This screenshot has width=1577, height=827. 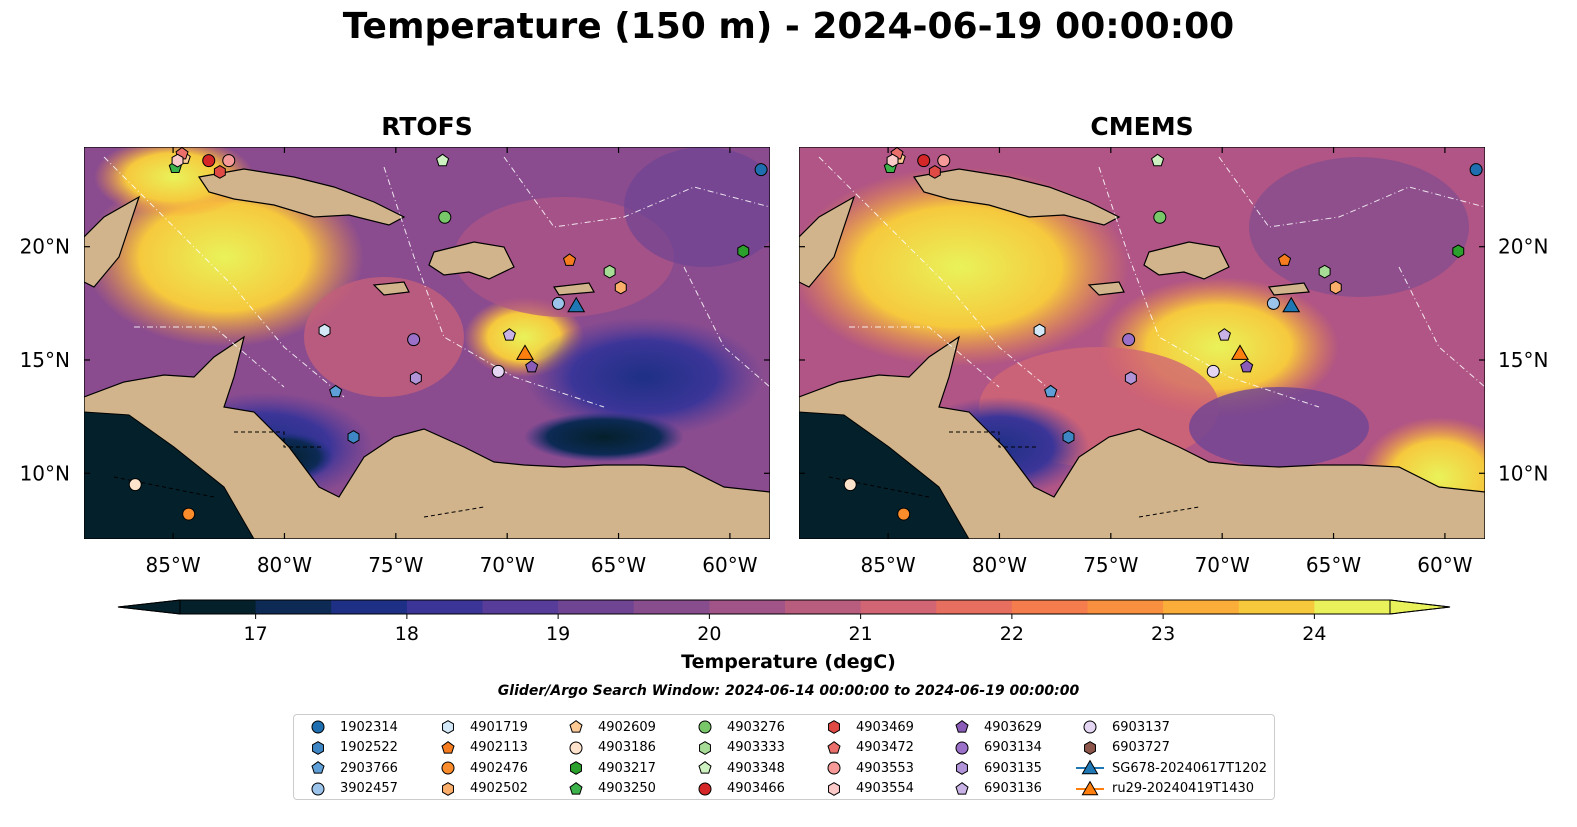 What do you see at coordinates (1240, 352) in the screenshot?
I see `marker-ru29-20240419T1430` at bounding box center [1240, 352].